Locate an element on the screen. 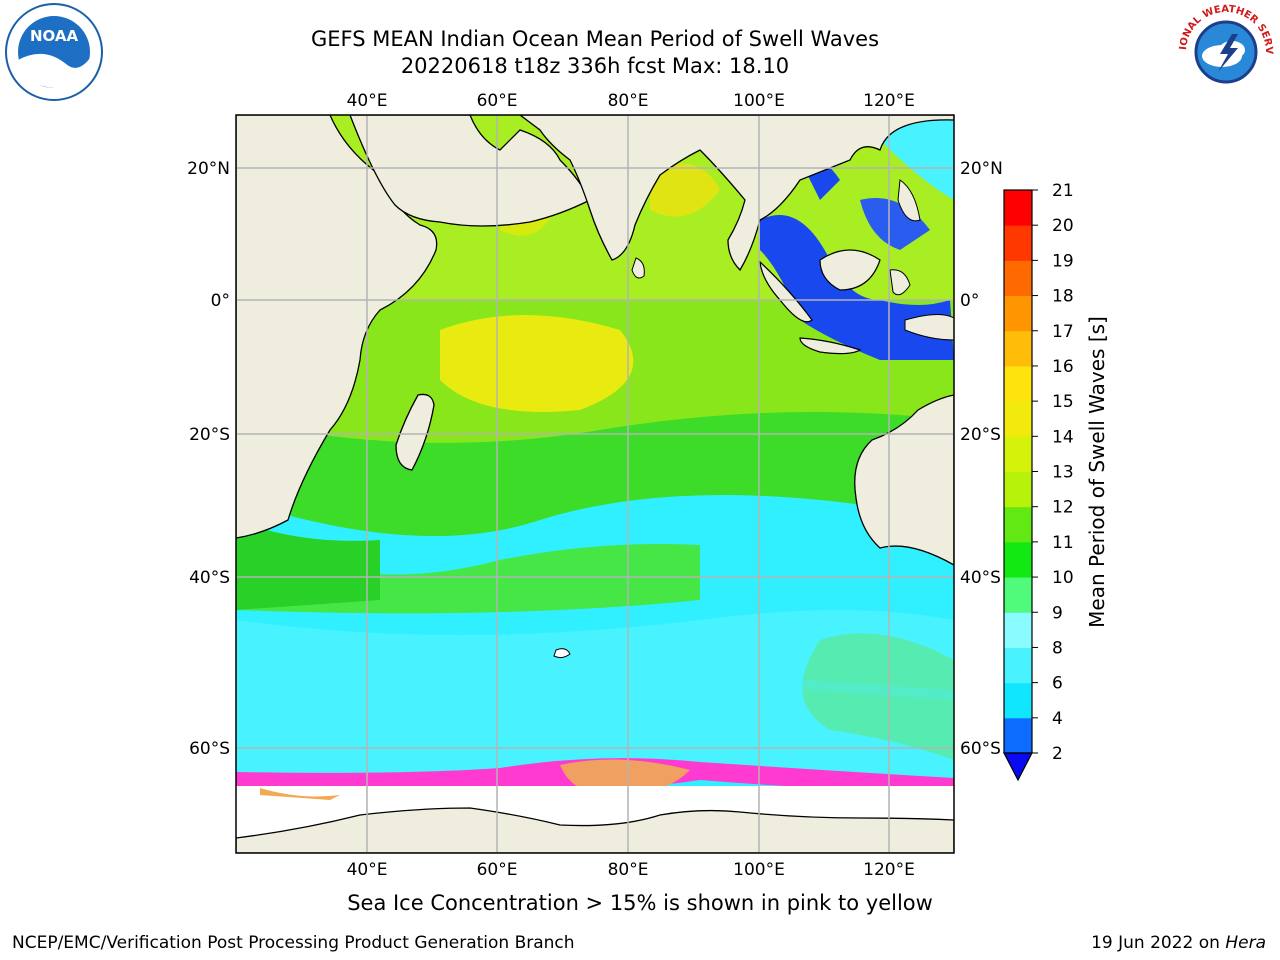 Image resolution: width=1280 pixels, height=960 pixels. lat-label-left: 20°N is located at coordinates (208, 169).